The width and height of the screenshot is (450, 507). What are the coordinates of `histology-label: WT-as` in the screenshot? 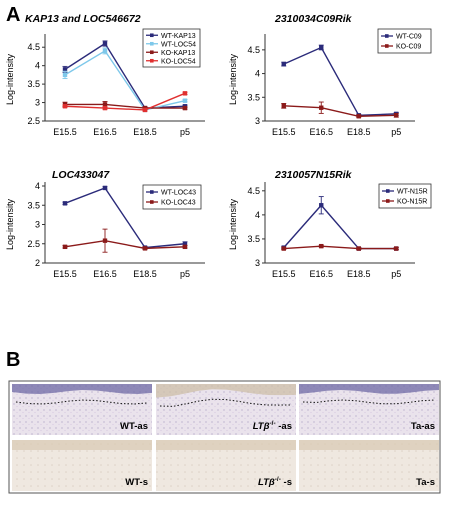 It's located at (134, 426).